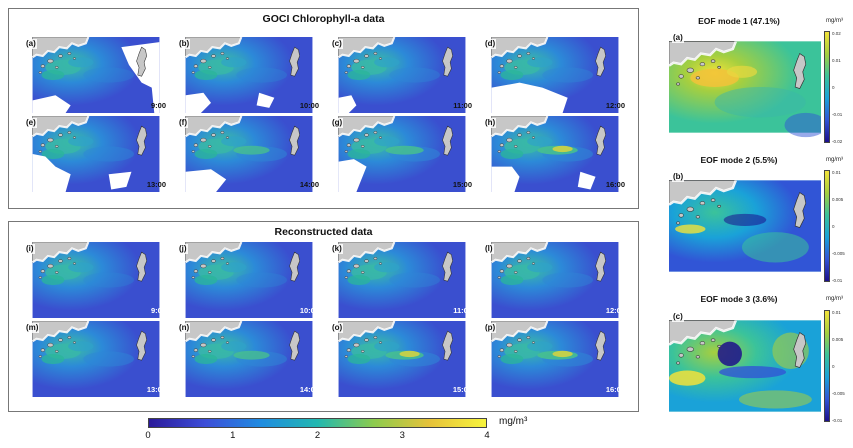  What do you see at coordinates (837, 420) in the screenshot?
I see `eof-colorbar-tick: -0.01` at bounding box center [837, 420].